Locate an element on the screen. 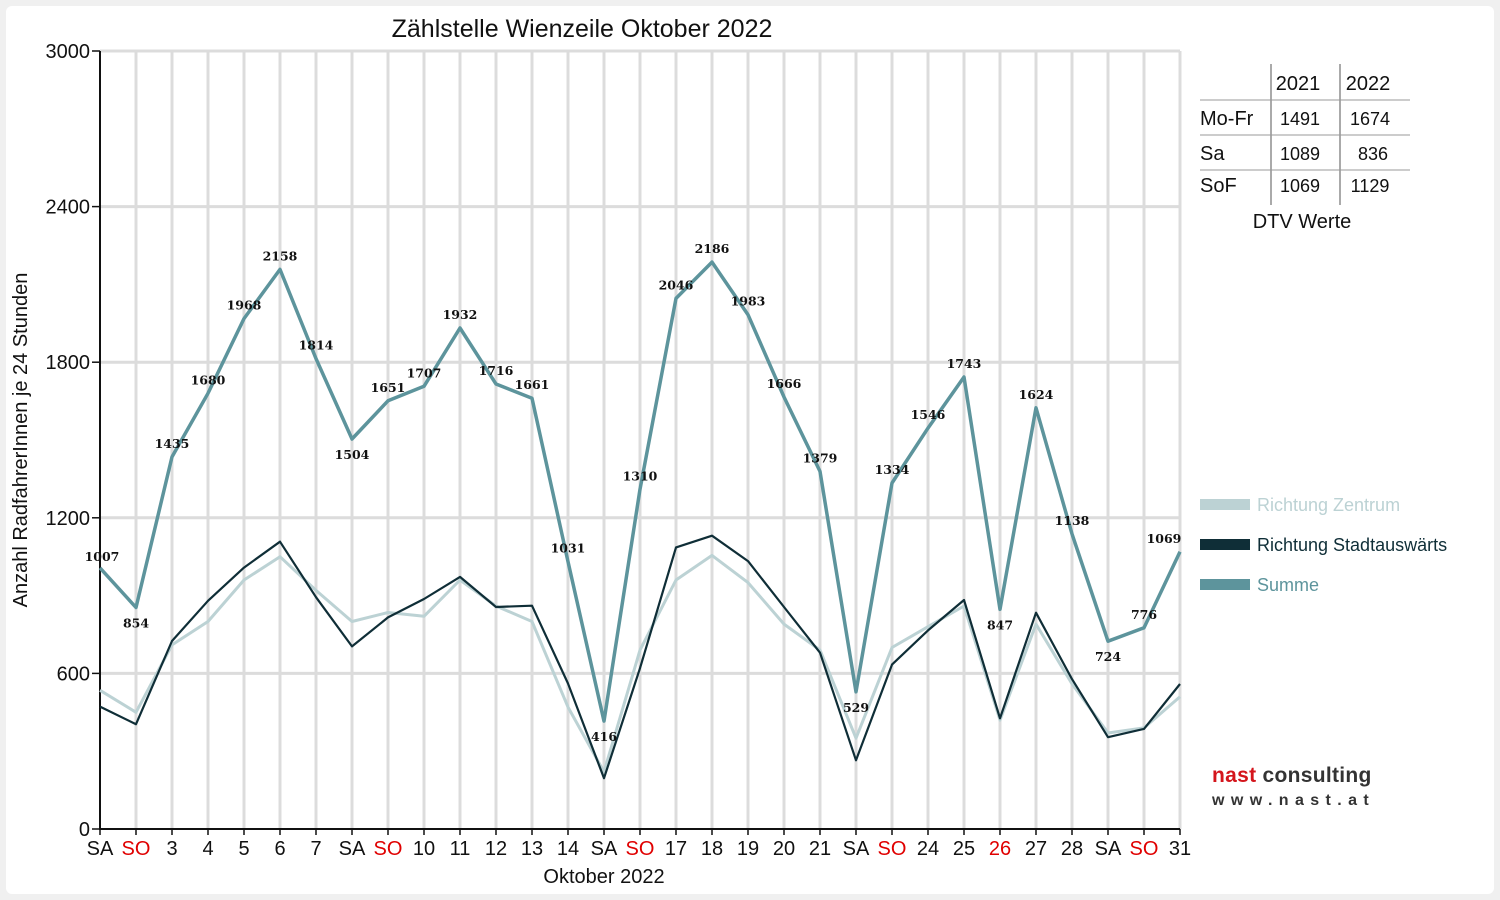 This screenshot has width=1500, height=900. dtv-cell: 836 is located at coordinates (1373, 154).